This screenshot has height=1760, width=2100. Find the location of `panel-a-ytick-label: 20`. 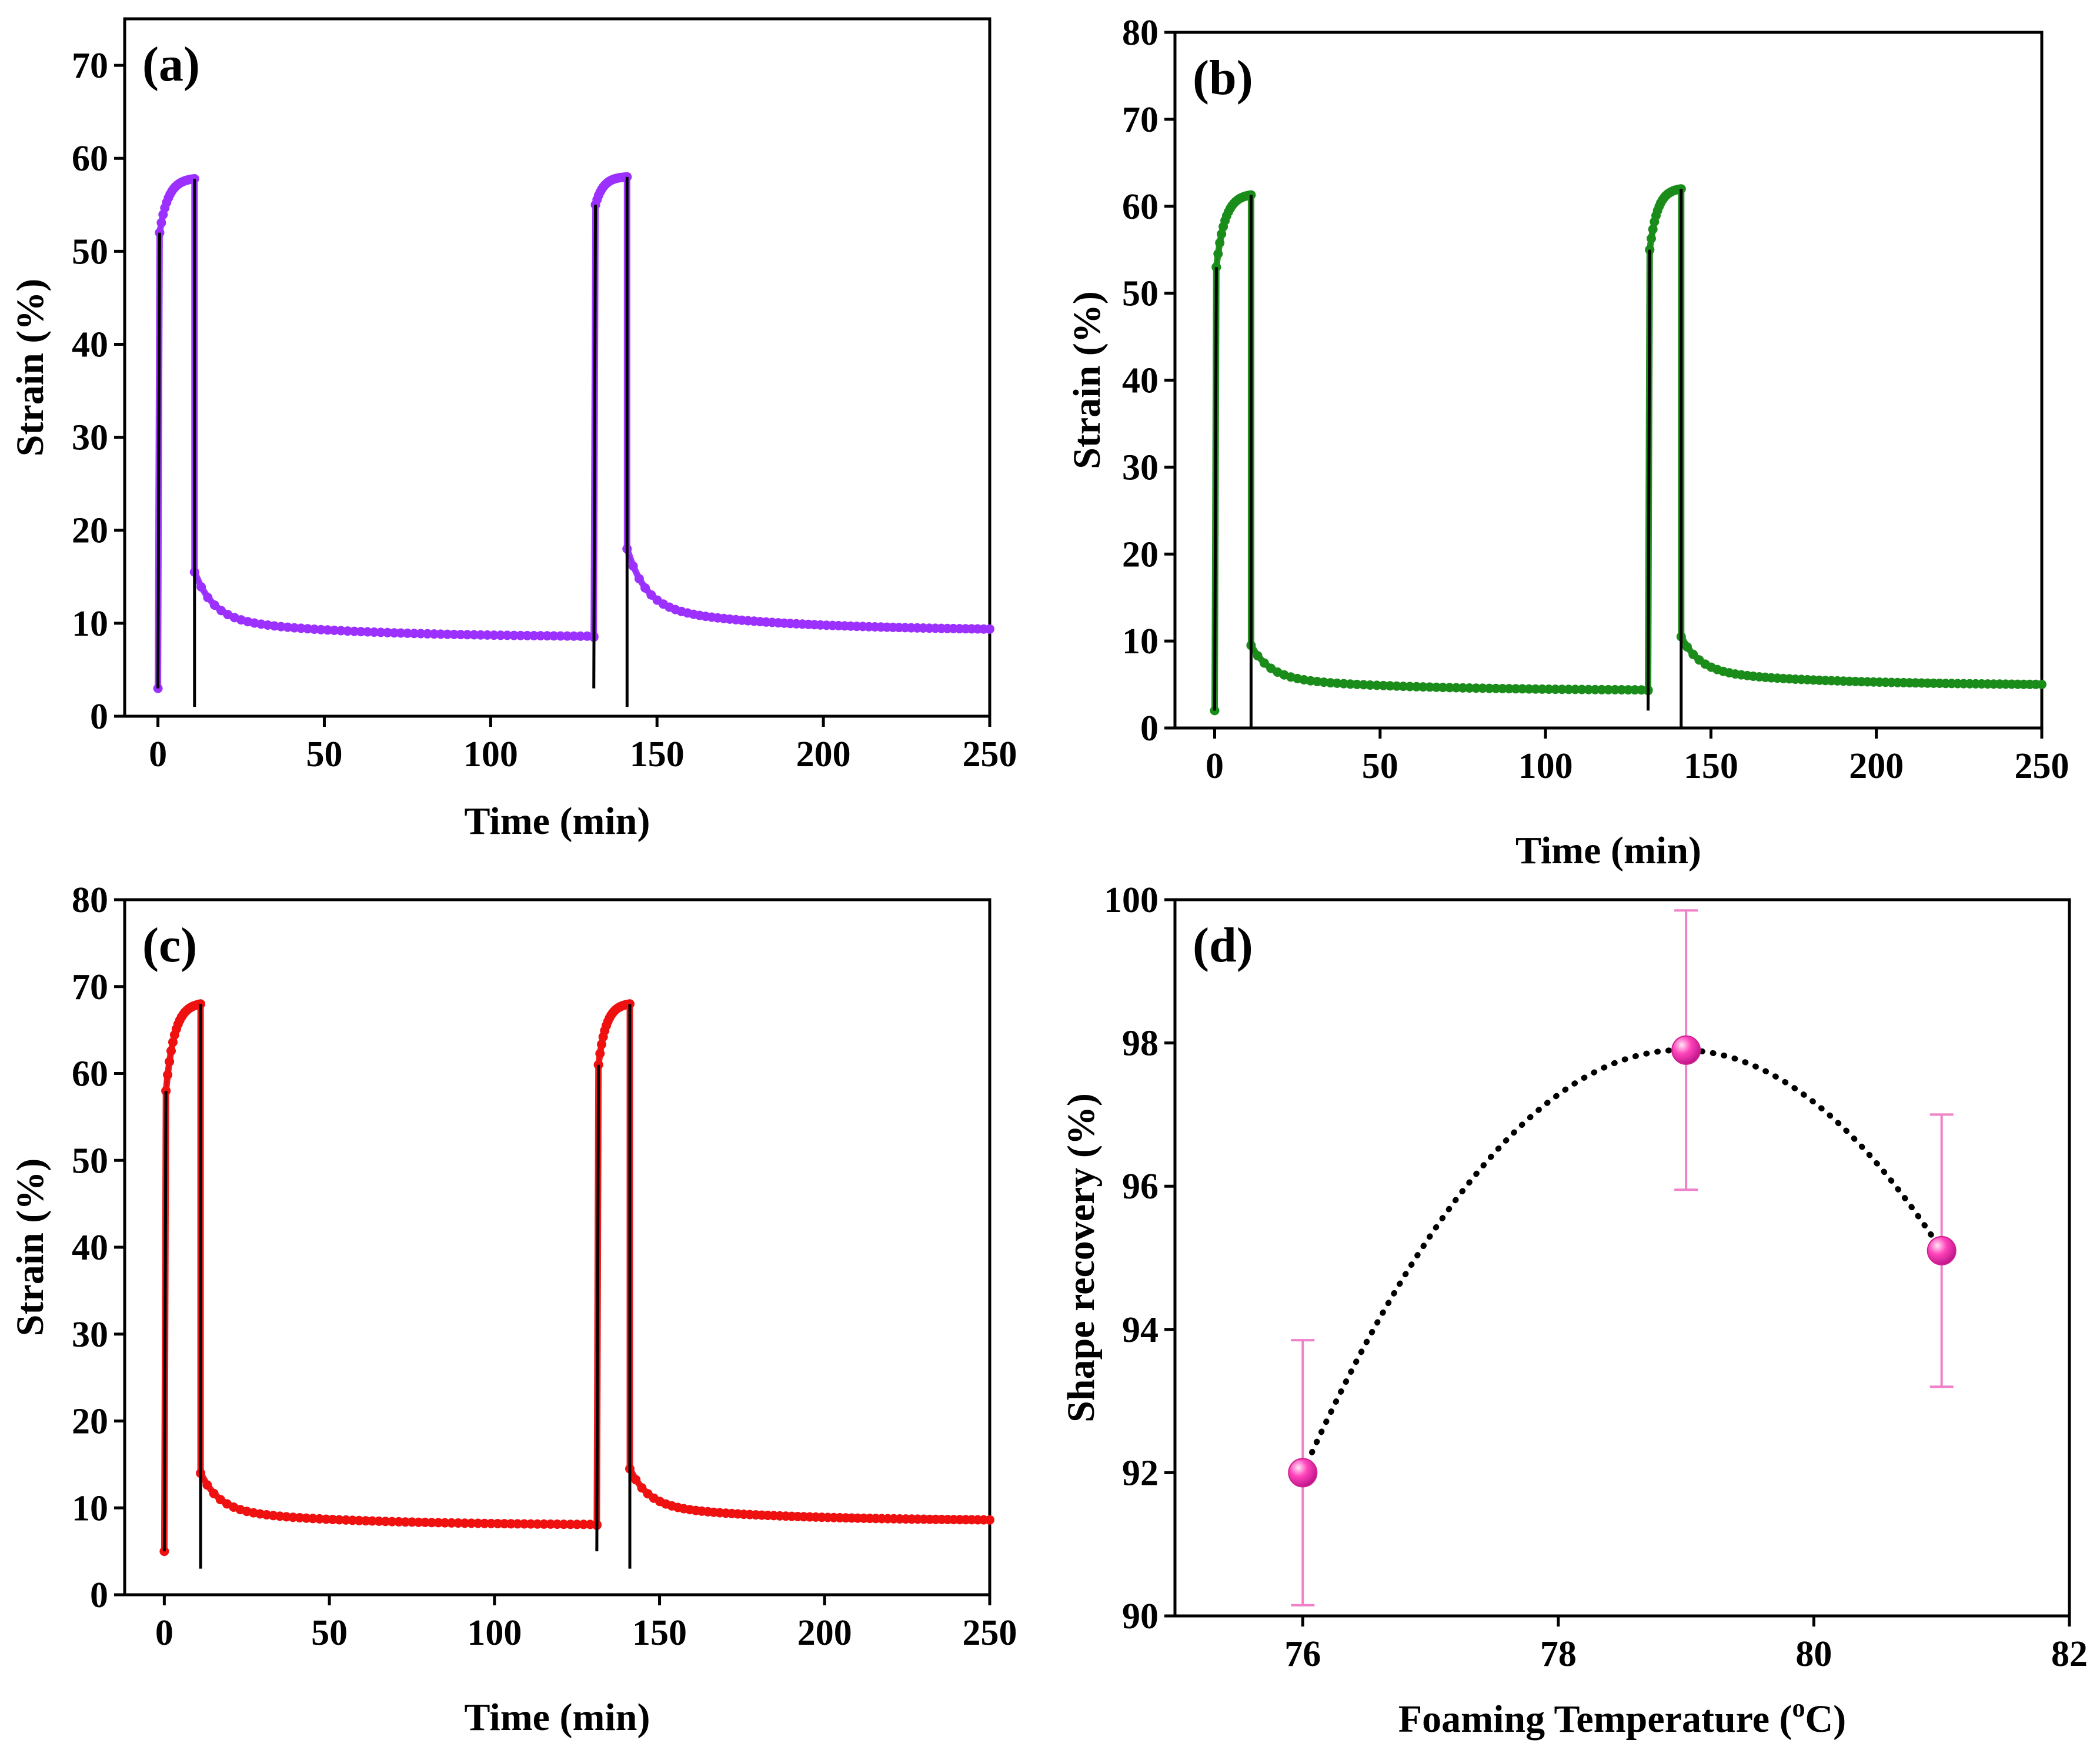

panel-a-ytick-label: 20 is located at coordinates (90, 531).